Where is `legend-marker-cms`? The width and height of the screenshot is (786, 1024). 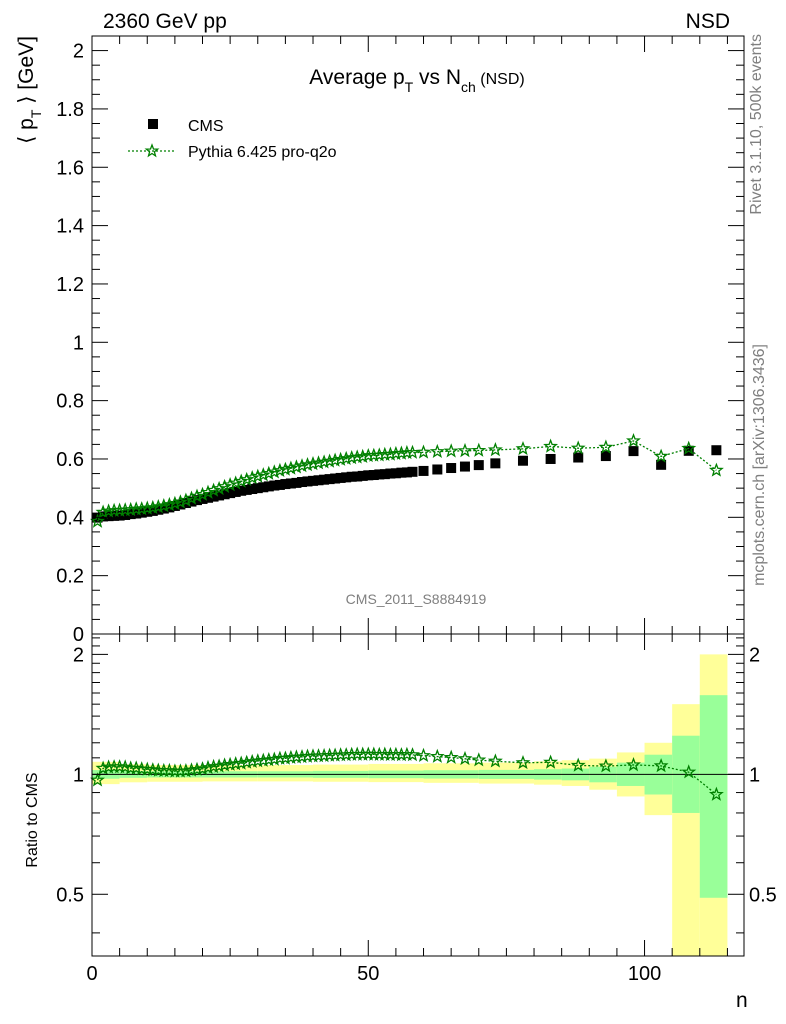 legend-marker-cms is located at coordinates (153, 124).